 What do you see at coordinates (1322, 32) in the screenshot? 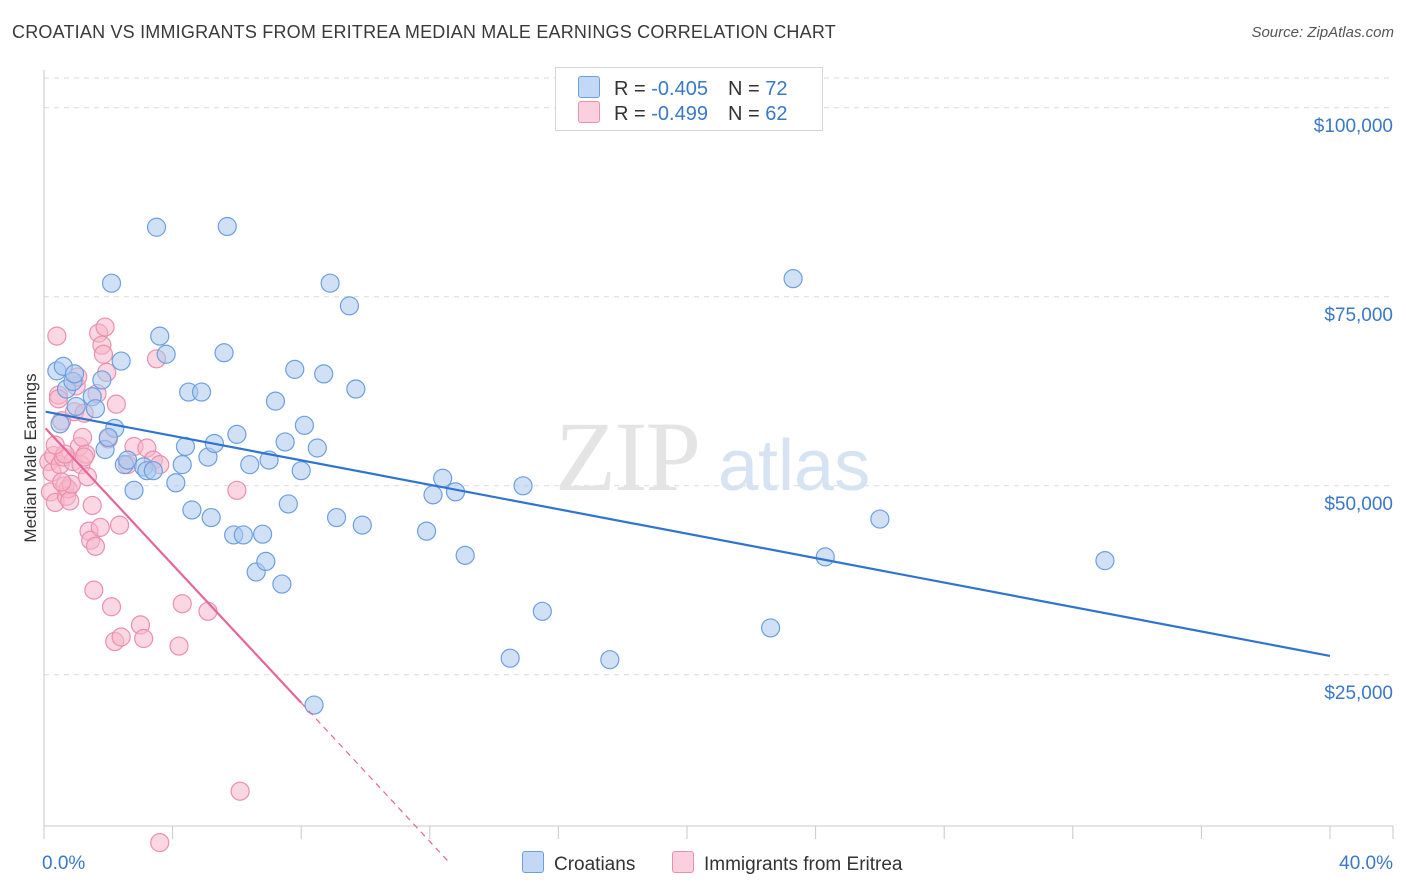
I see `source-label: Source: ZipAtlas.com` at bounding box center [1322, 32].